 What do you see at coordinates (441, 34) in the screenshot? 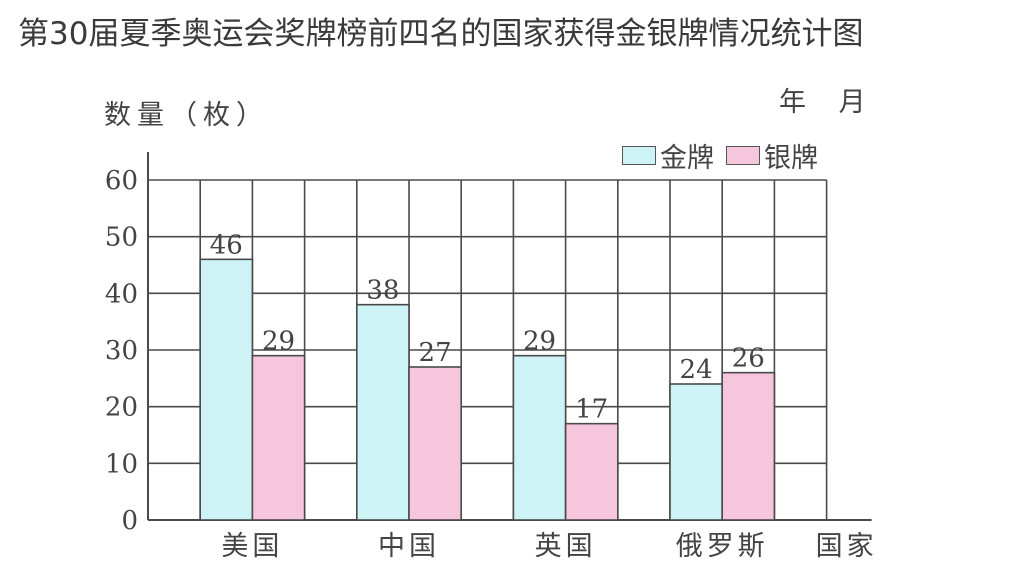
I see `chart-title: 第30届夏季奥运会奖牌榜前四名的国家获得金银牌情况统计图` at bounding box center [441, 34].